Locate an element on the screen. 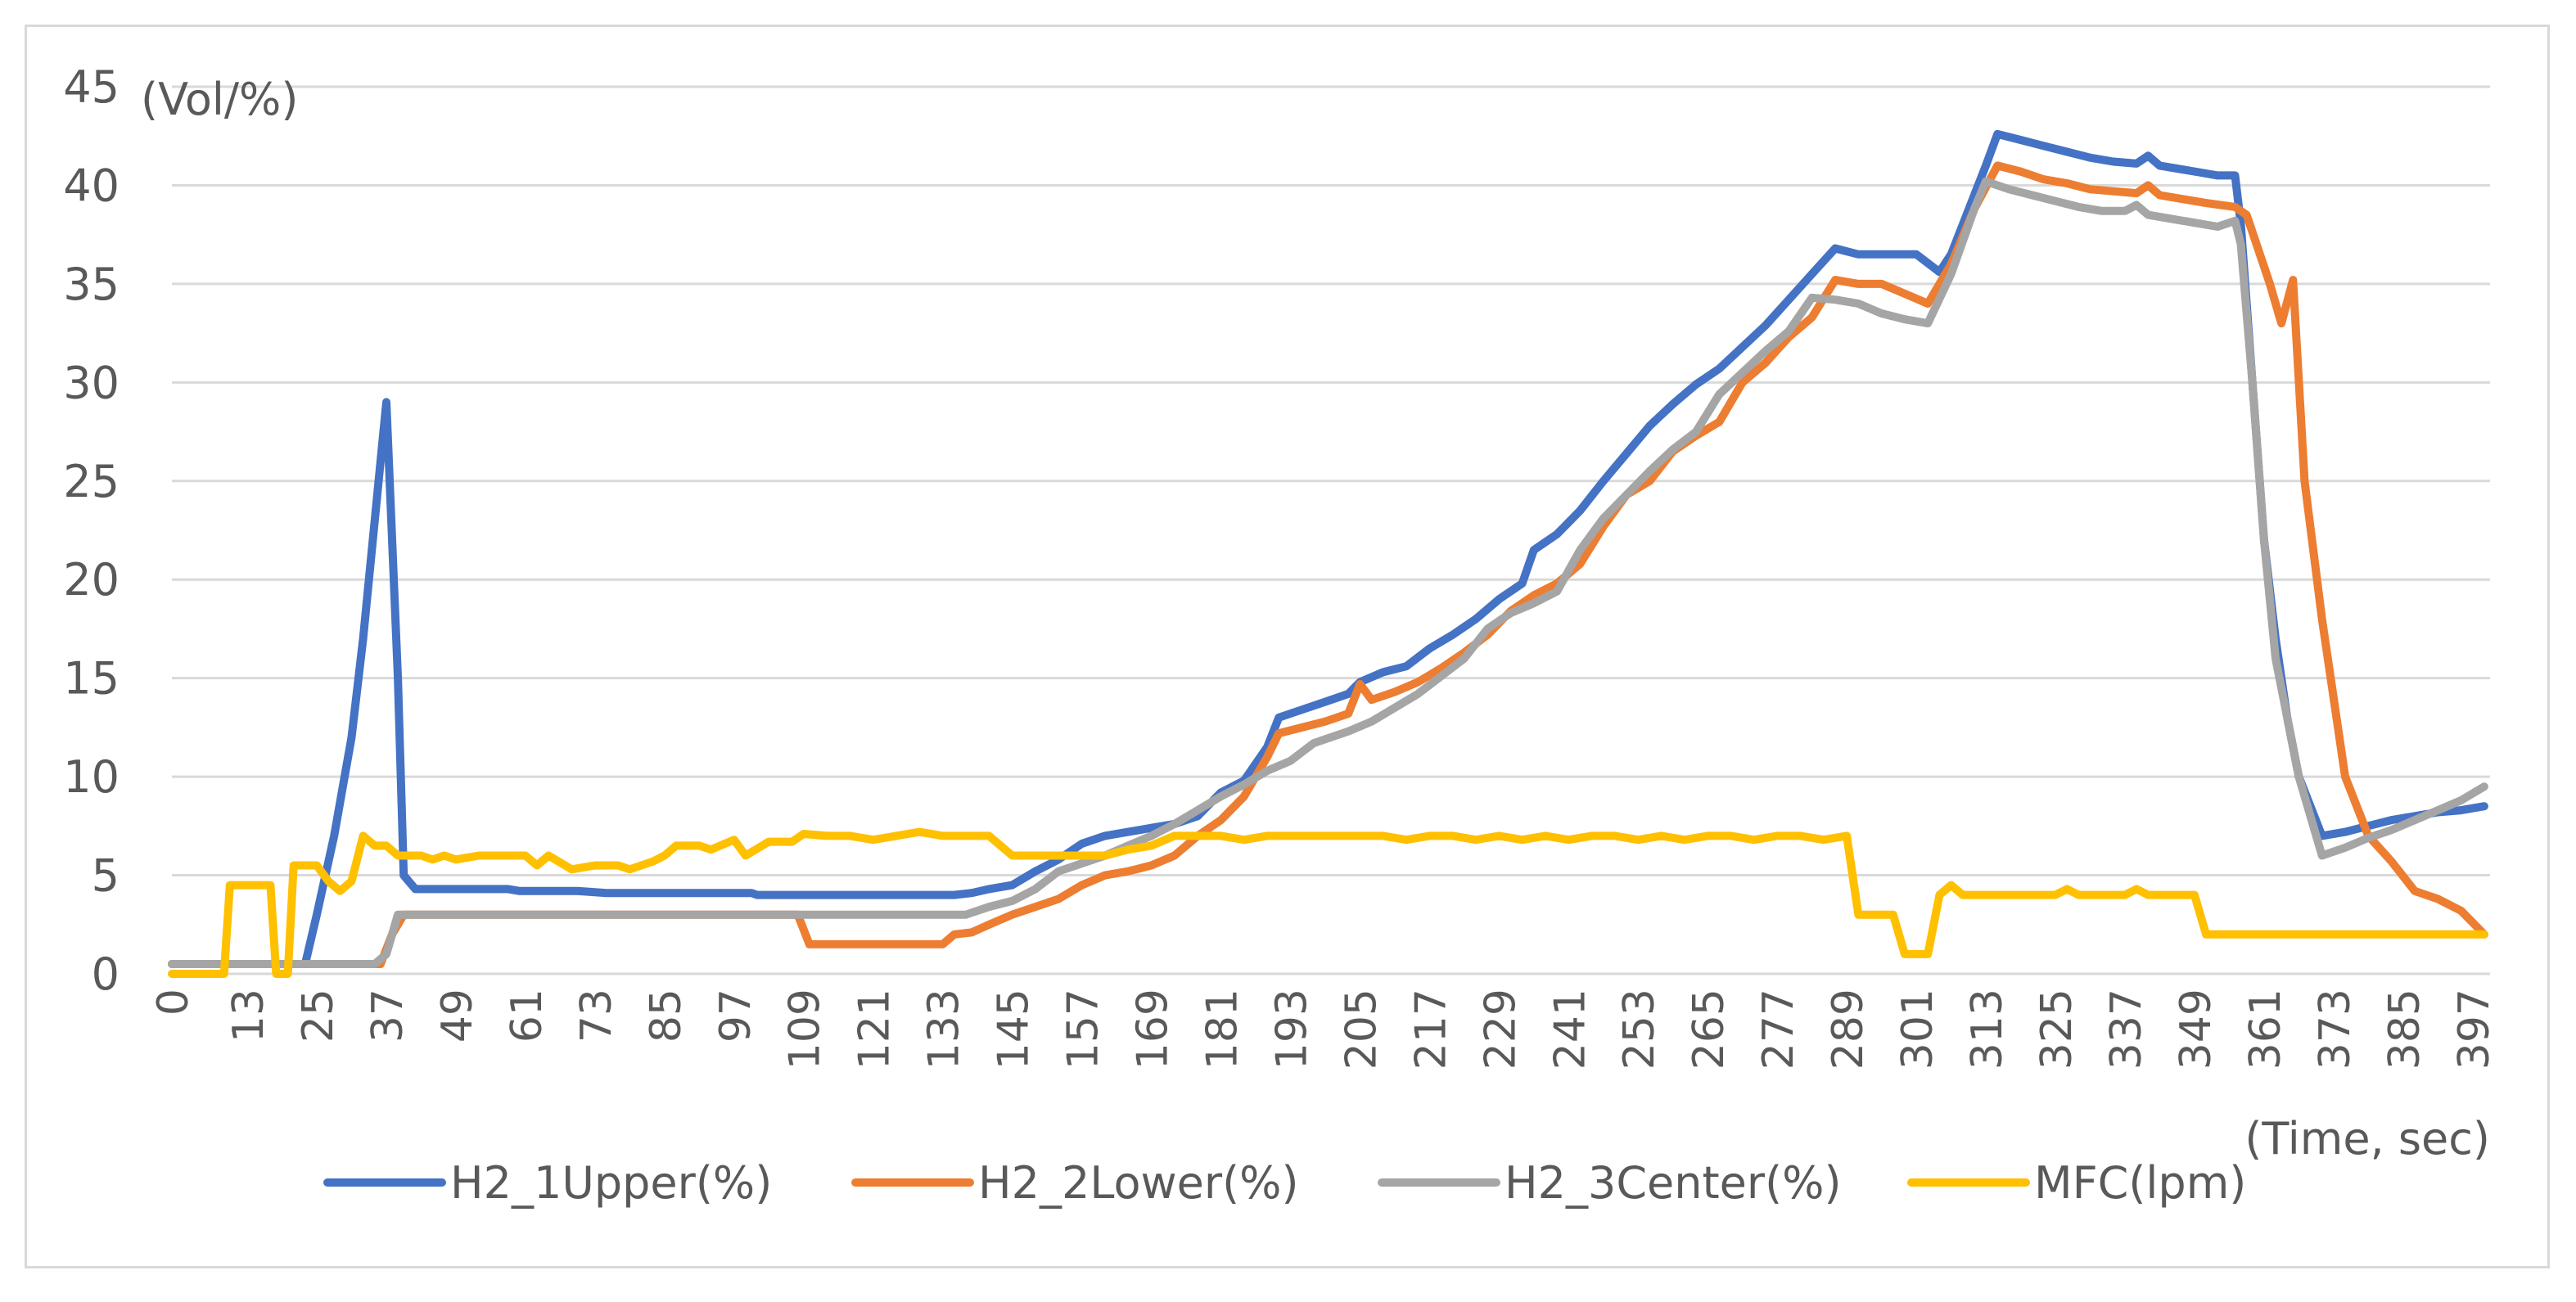  x-tick-label: 241 is located at coordinates (1570, 1029).